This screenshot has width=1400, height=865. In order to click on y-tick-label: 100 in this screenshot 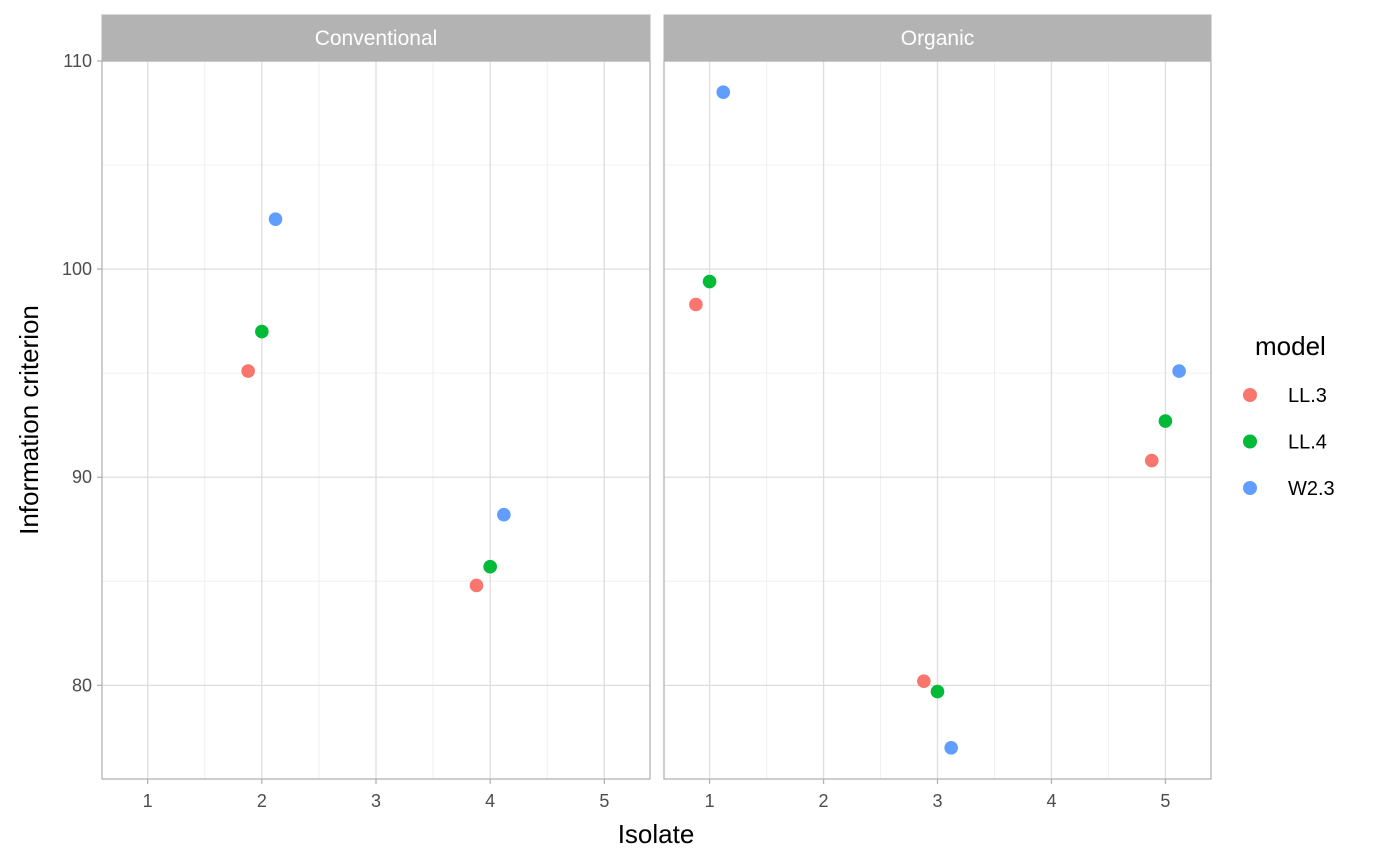, I will do `click(77, 269)`.